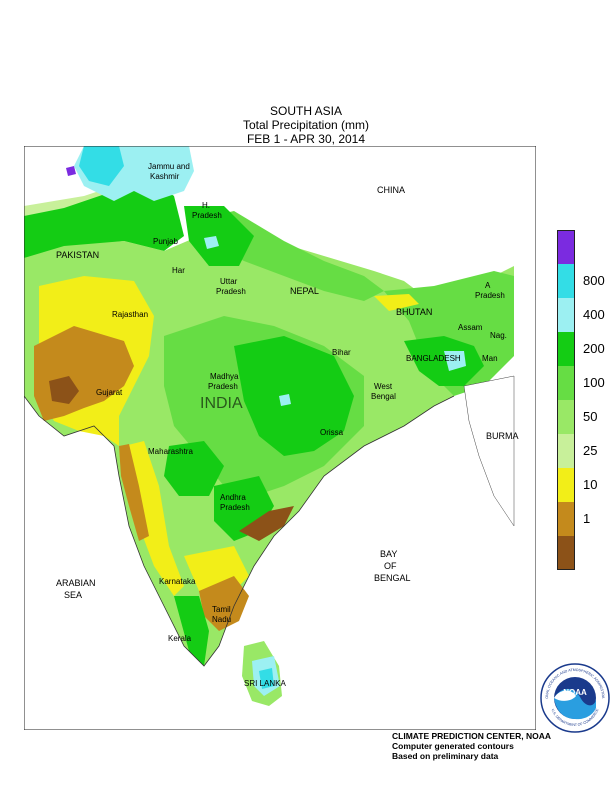 The width and height of the screenshot is (612, 792). What do you see at coordinates (587, 518) in the screenshot?
I see `legend-tick-label: 1` at bounding box center [587, 518].